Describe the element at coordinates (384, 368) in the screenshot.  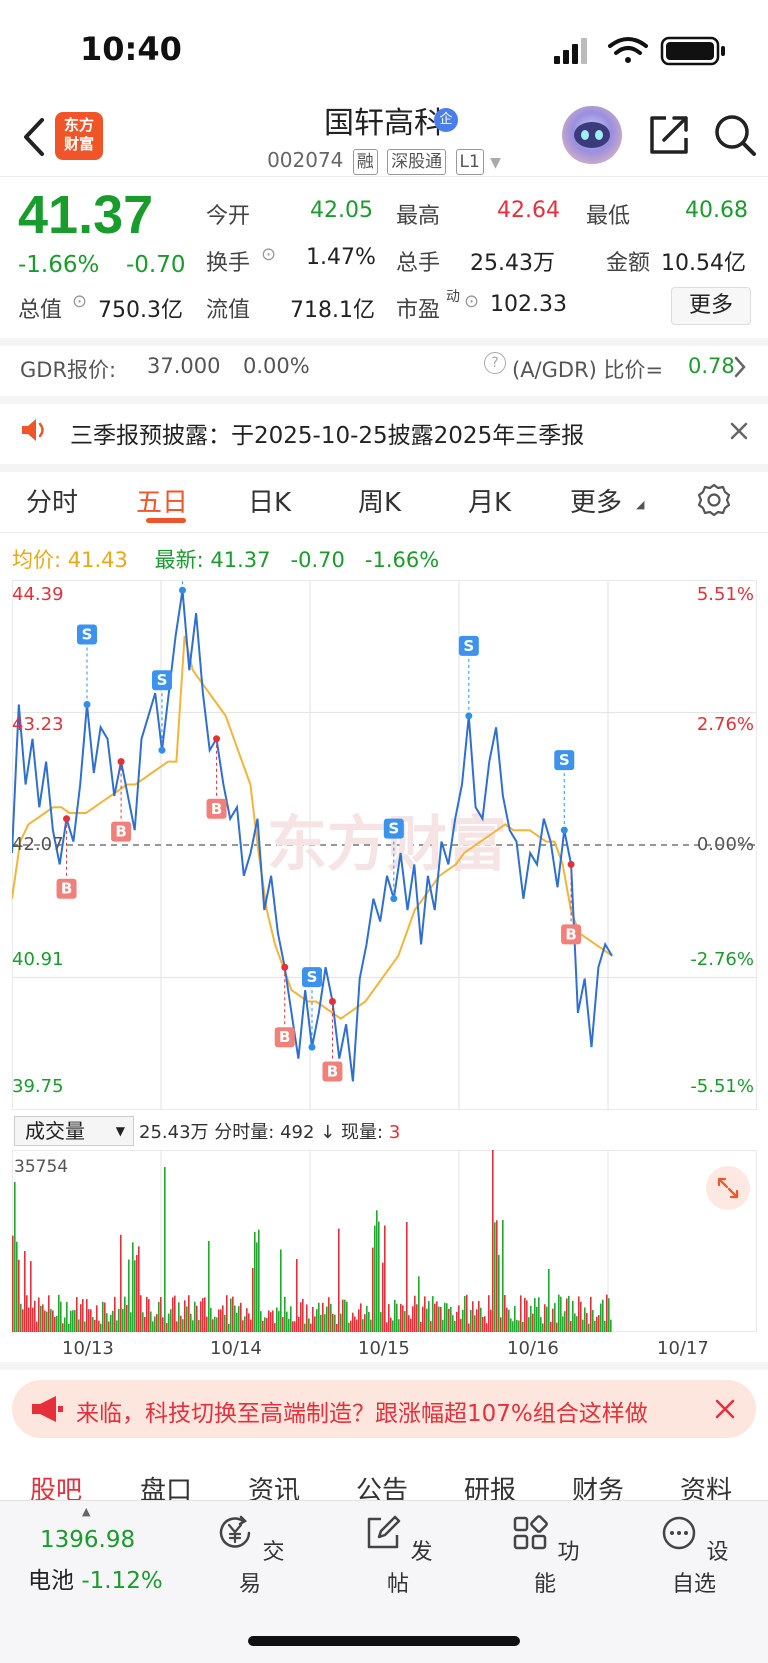
I see `gdr-row: GDR报价: 37.000 0.00% ? (A/GDR) 比价= 0.78` at that location.